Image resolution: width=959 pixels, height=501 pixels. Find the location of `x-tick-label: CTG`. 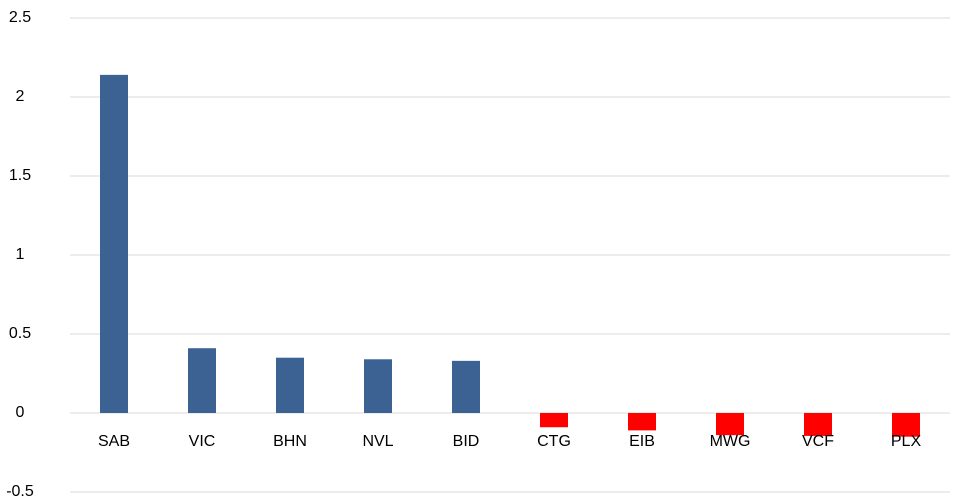

x-tick-label: CTG is located at coordinates (554, 441).